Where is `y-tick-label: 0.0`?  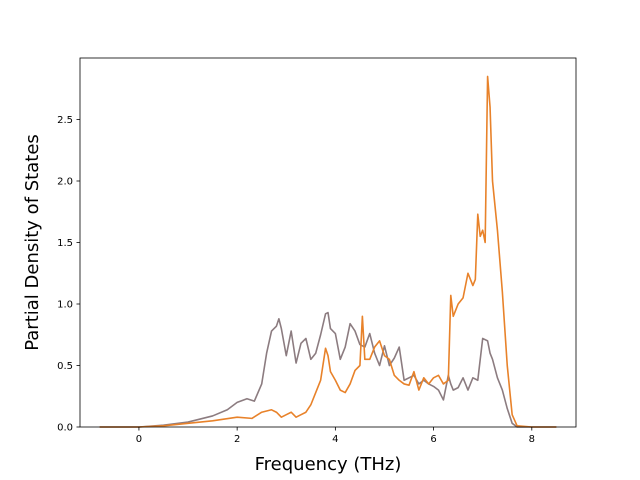 y-tick-label: 0.0 is located at coordinates (65, 428).